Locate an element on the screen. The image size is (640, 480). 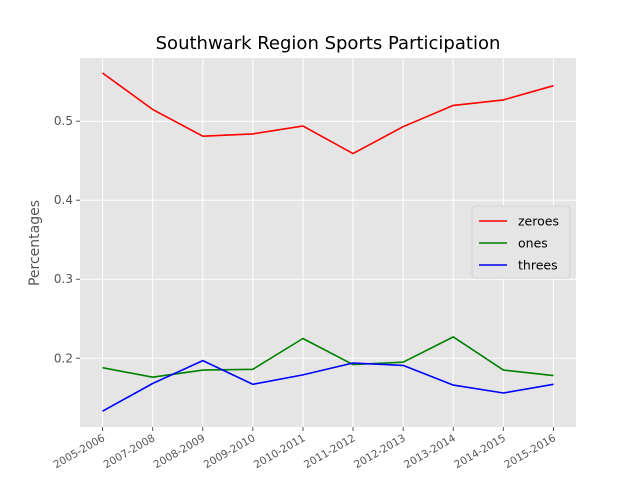
x-tick-label: 2009-2010 is located at coordinates (230, 451).